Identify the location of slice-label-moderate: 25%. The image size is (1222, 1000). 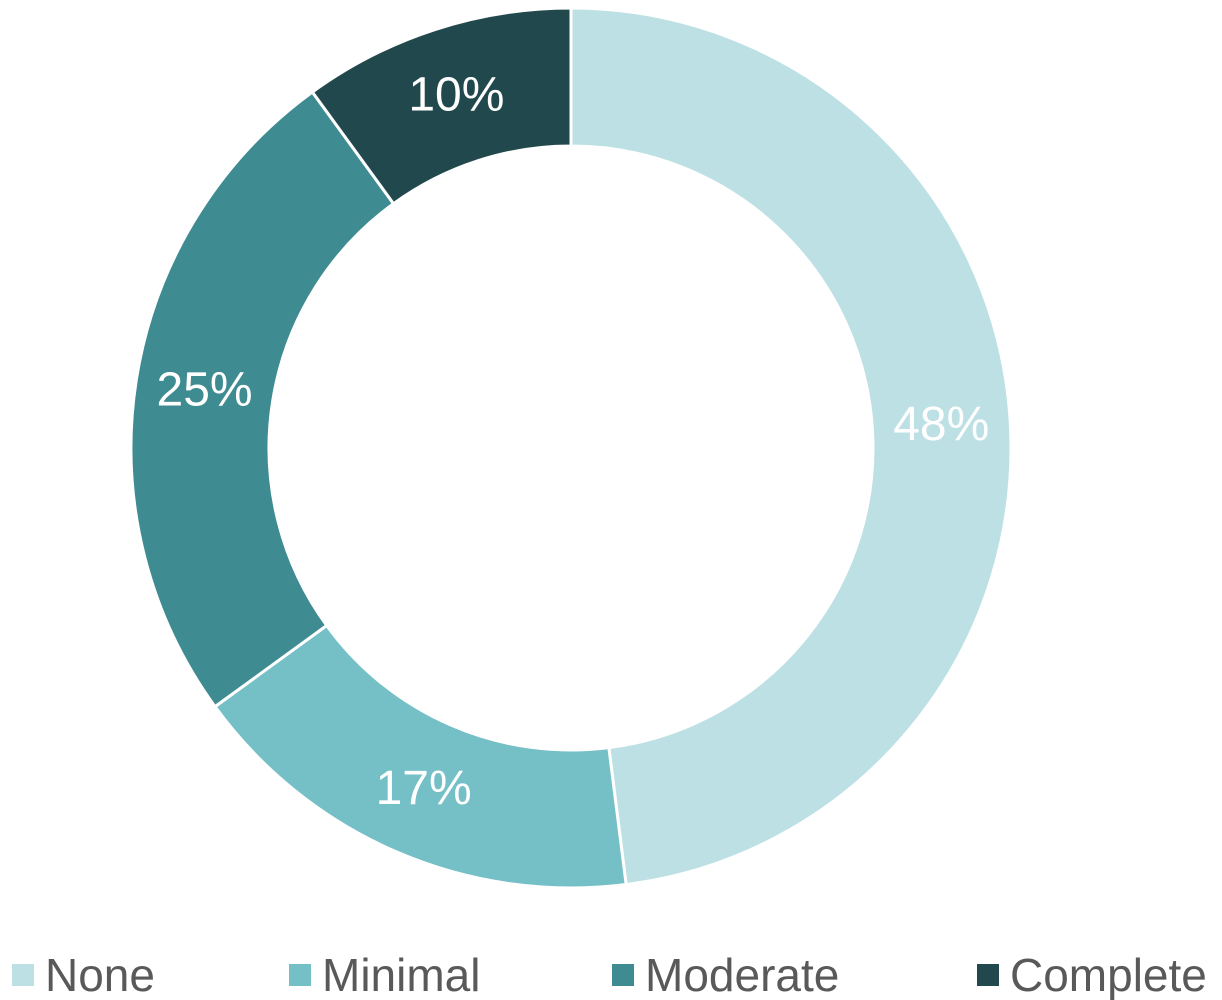
(205, 389).